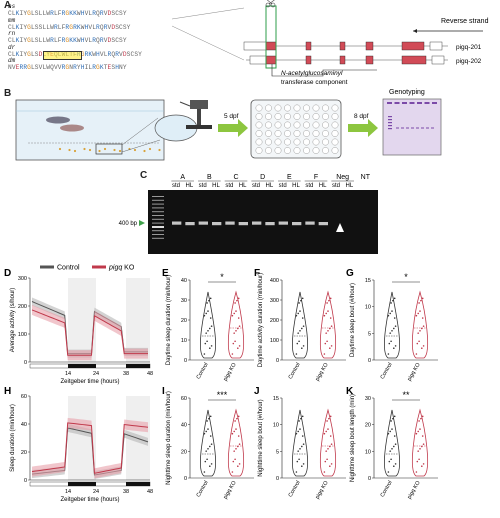 This screenshot has height=518, width=500. What do you see at coordinates (406, 277) in the screenshot?
I see `significance-label: *` at bounding box center [406, 277].